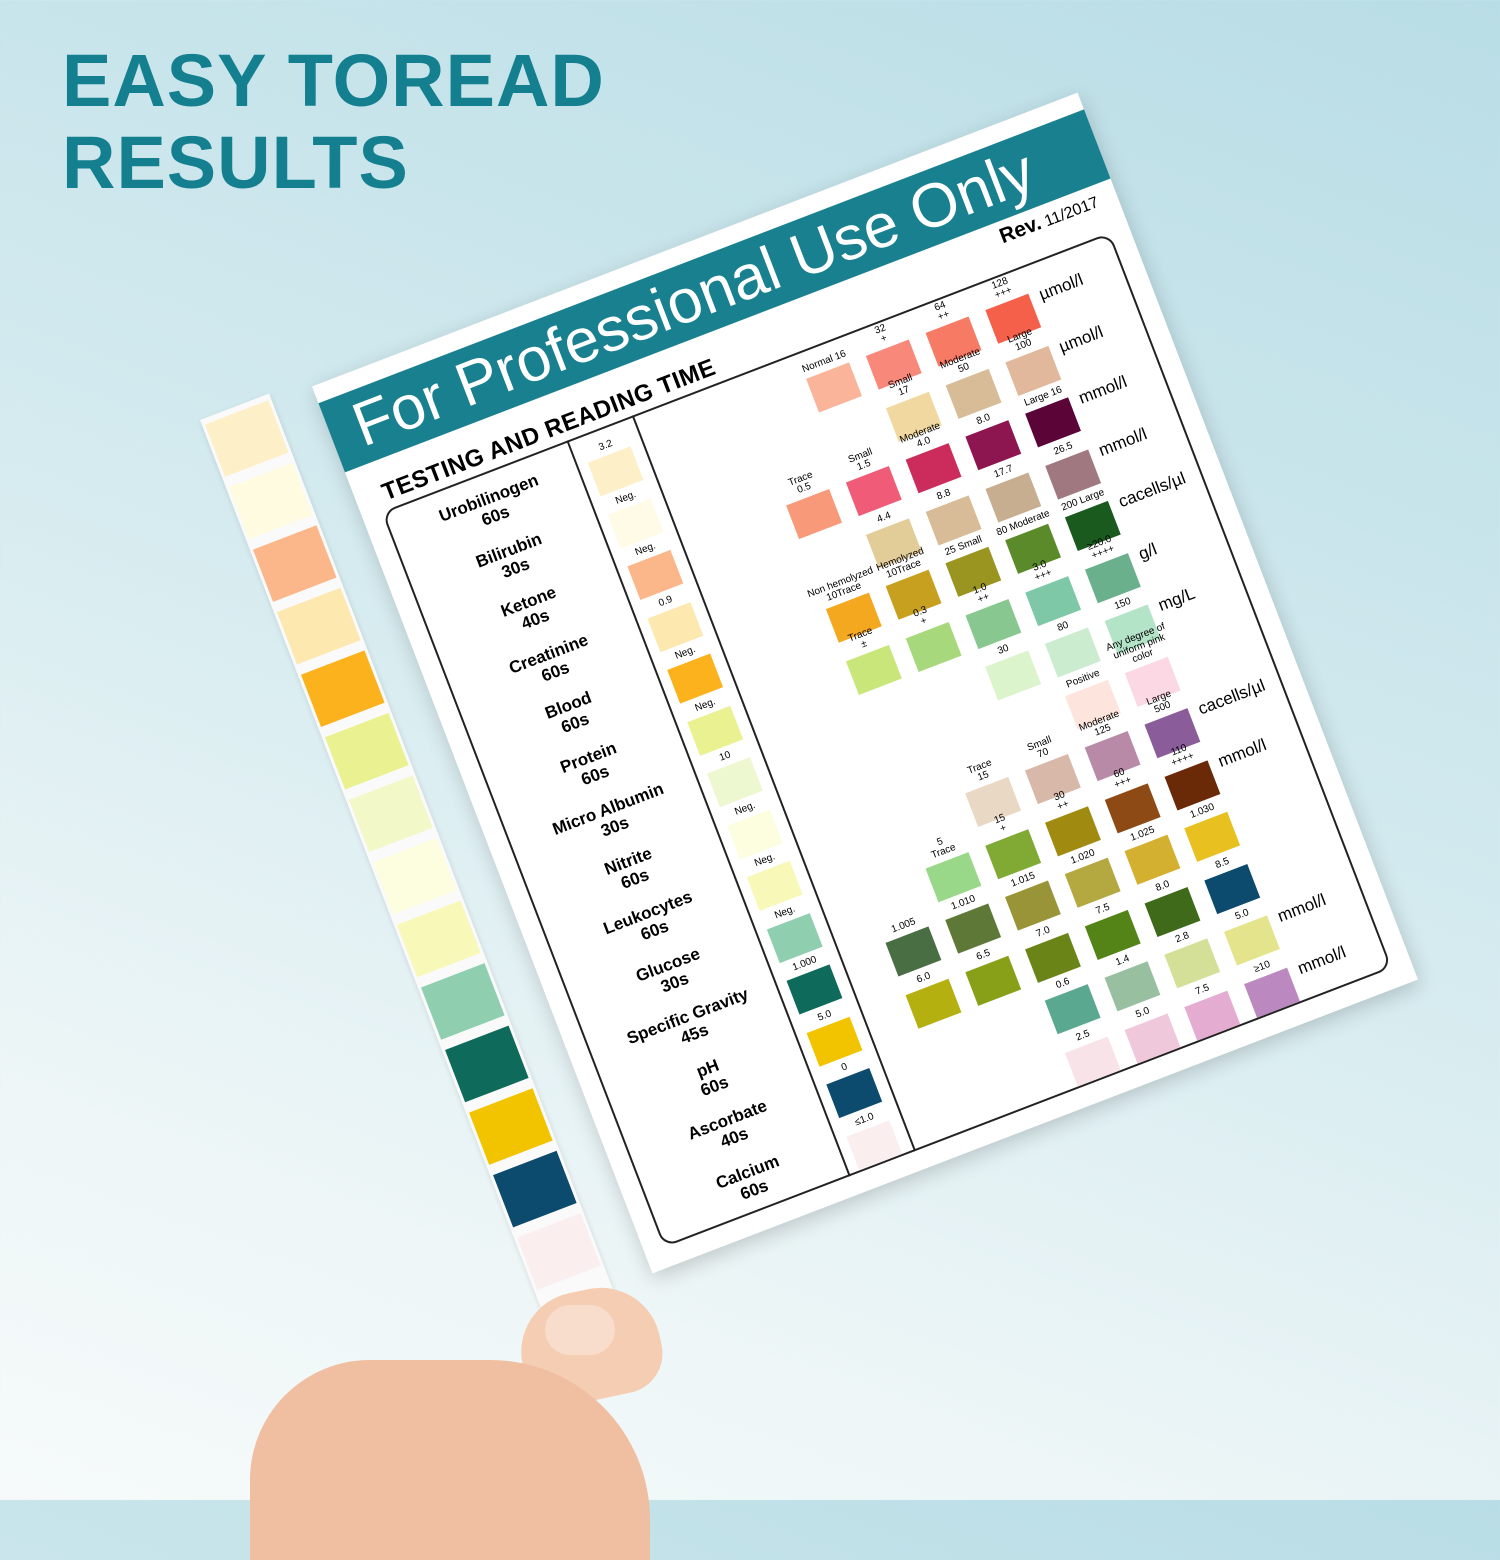 This screenshot has width=1500, height=1560. I want to click on reference-swatch: 2.5, so click(1092, 1057).